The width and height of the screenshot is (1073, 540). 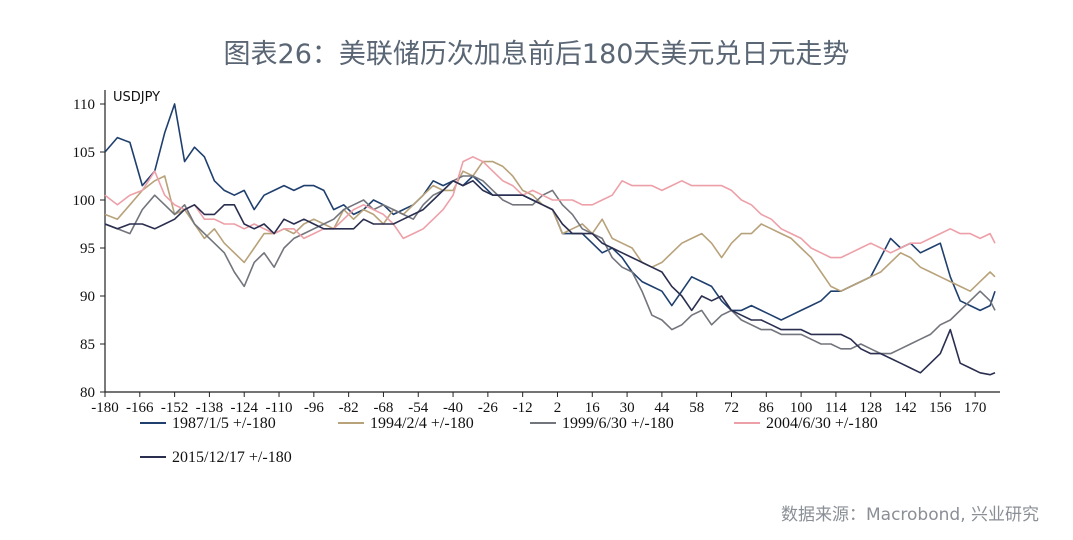 What do you see at coordinates (210, 408) in the screenshot?
I see `x-tick-label: -138` at bounding box center [210, 408].